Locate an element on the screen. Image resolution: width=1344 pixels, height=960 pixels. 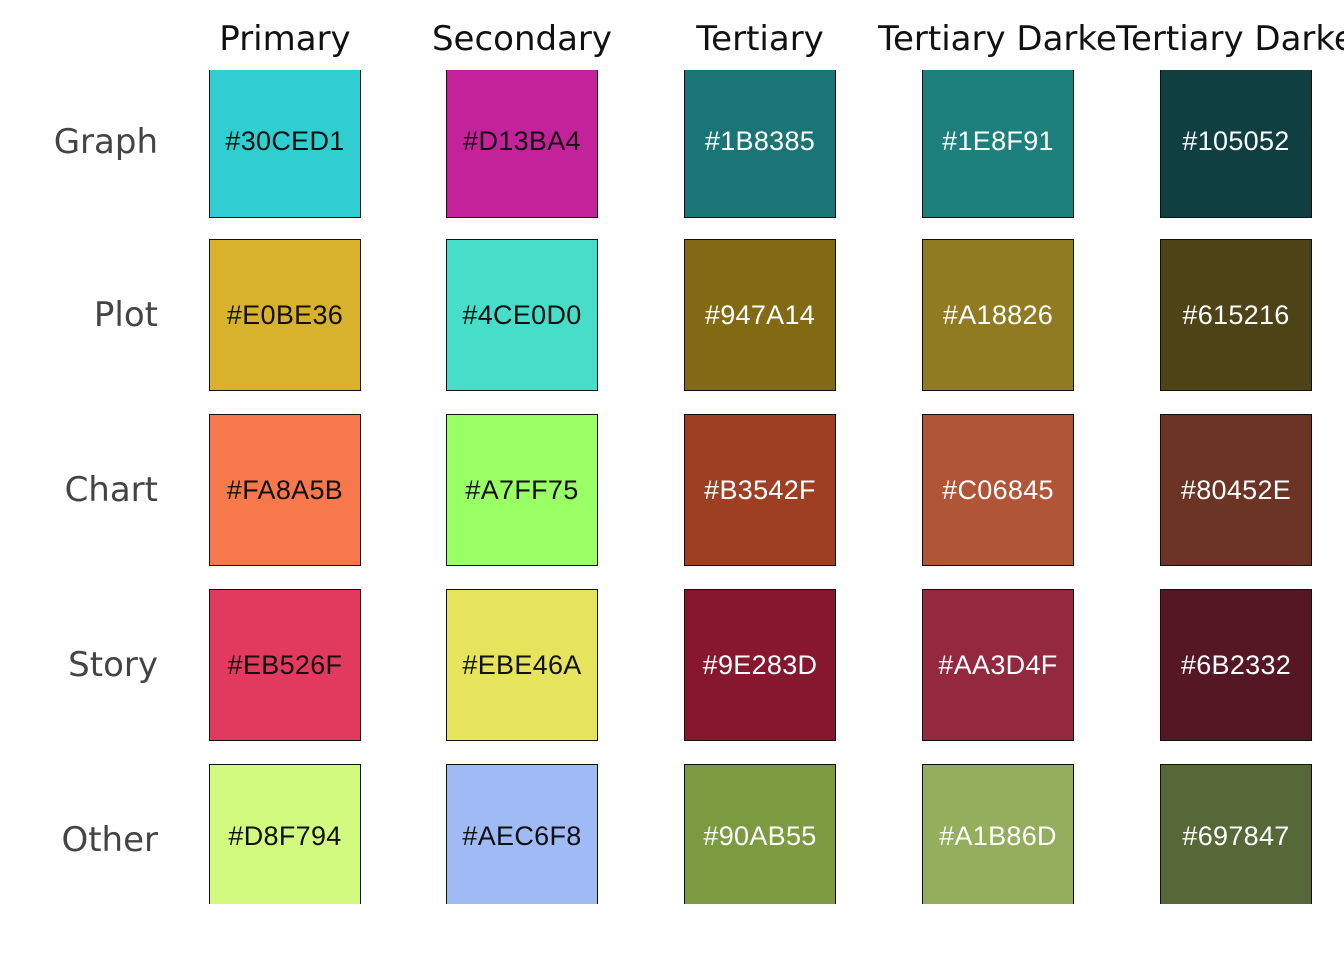
color-swatch: #AEC6F8 is located at coordinates (522, 834).